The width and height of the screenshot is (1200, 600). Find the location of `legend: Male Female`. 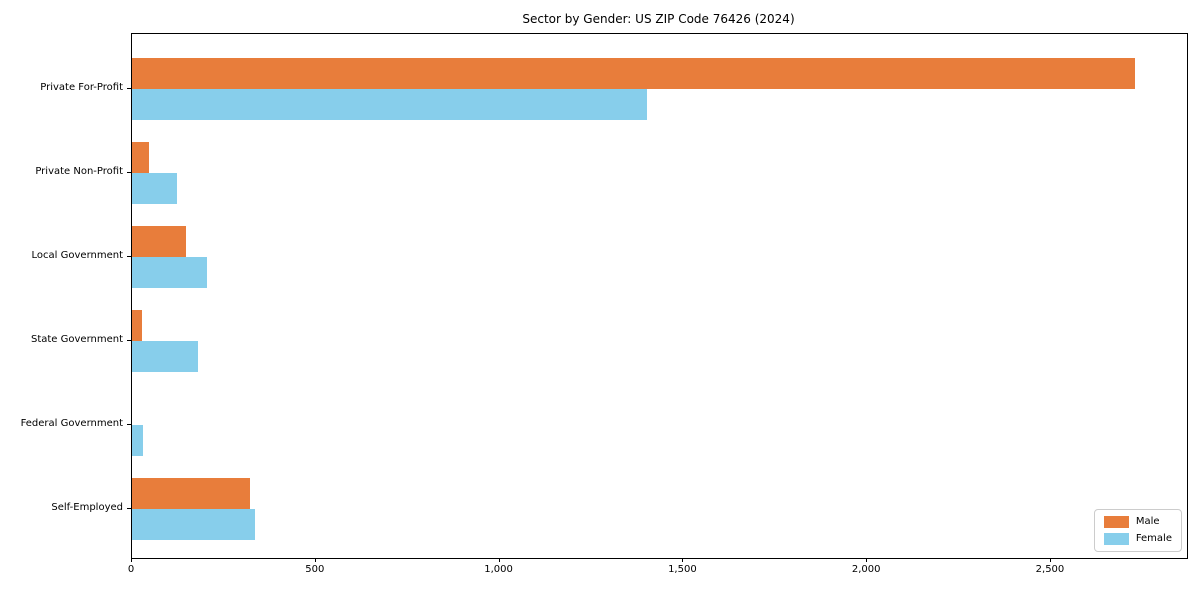

legend: Male Female is located at coordinates (1137, 530).